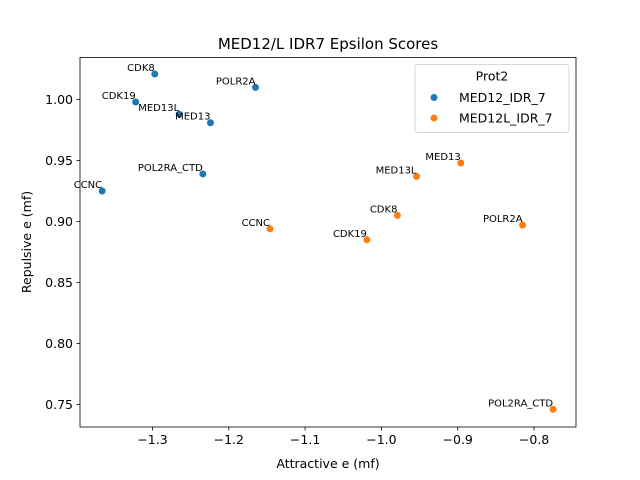 The width and height of the screenshot is (640, 480). I want to click on x-axis: −1.3 −1.2 −1.1 −1.0 −0.9 −0.8, so click(343, 437).